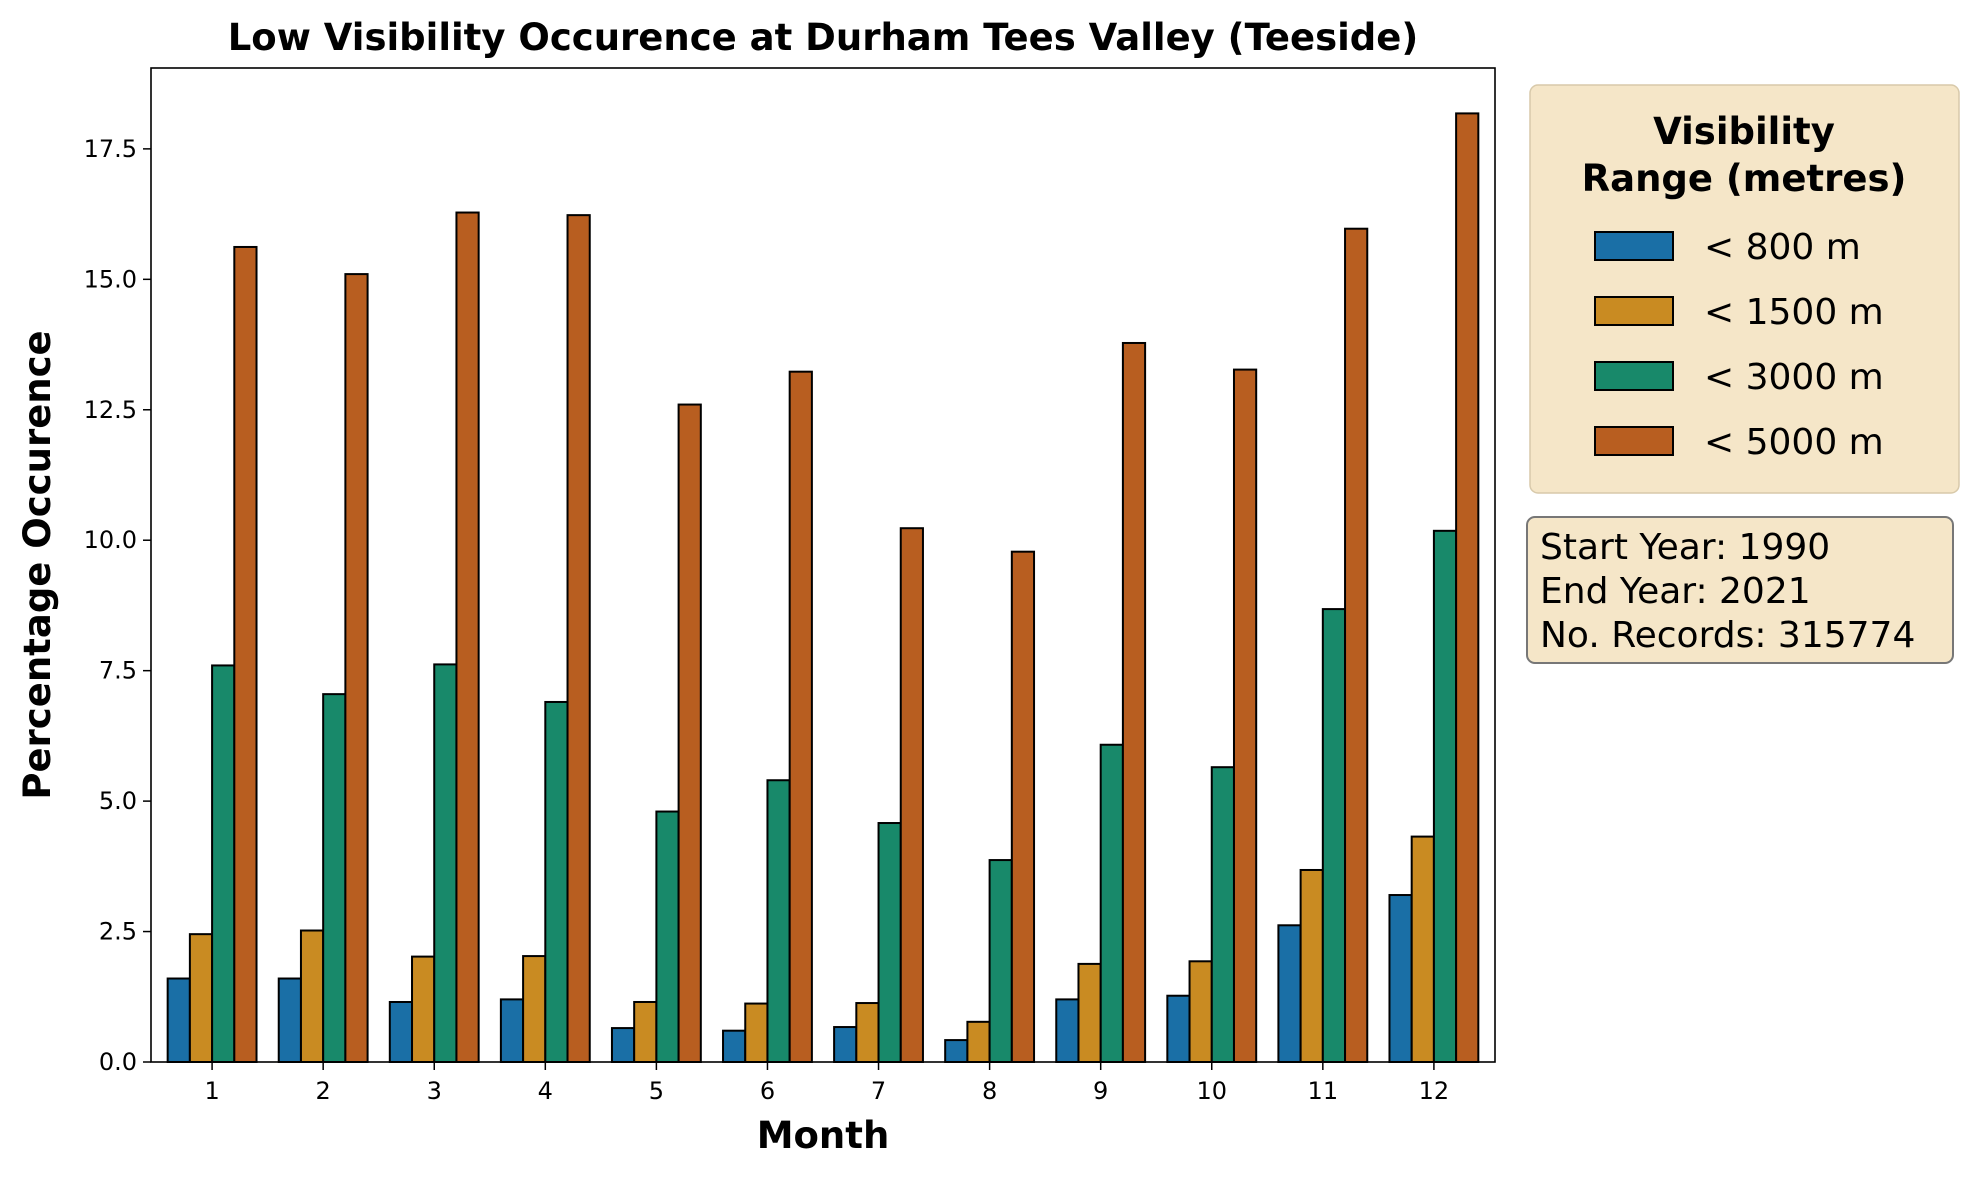  I want to click on legend-title-line-1: Visibility, so click(1744, 131).